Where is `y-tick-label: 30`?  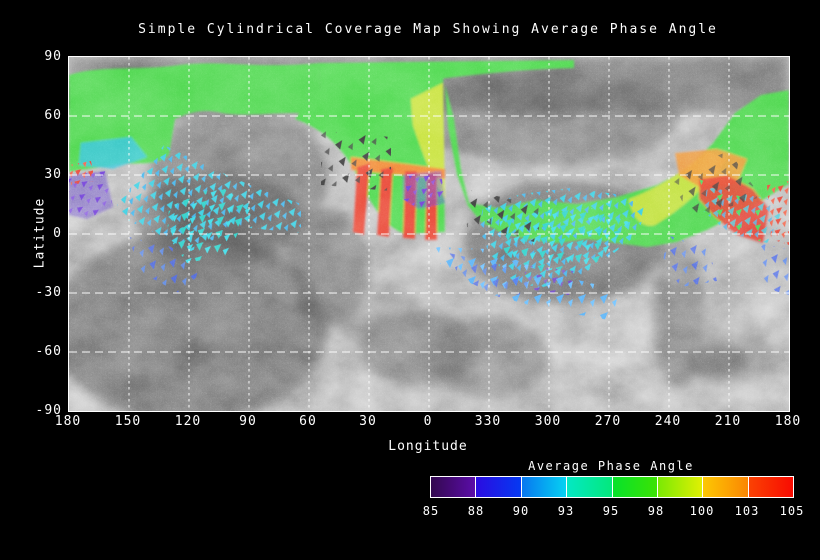
y-tick-label: 30 is located at coordinates (53, 174).